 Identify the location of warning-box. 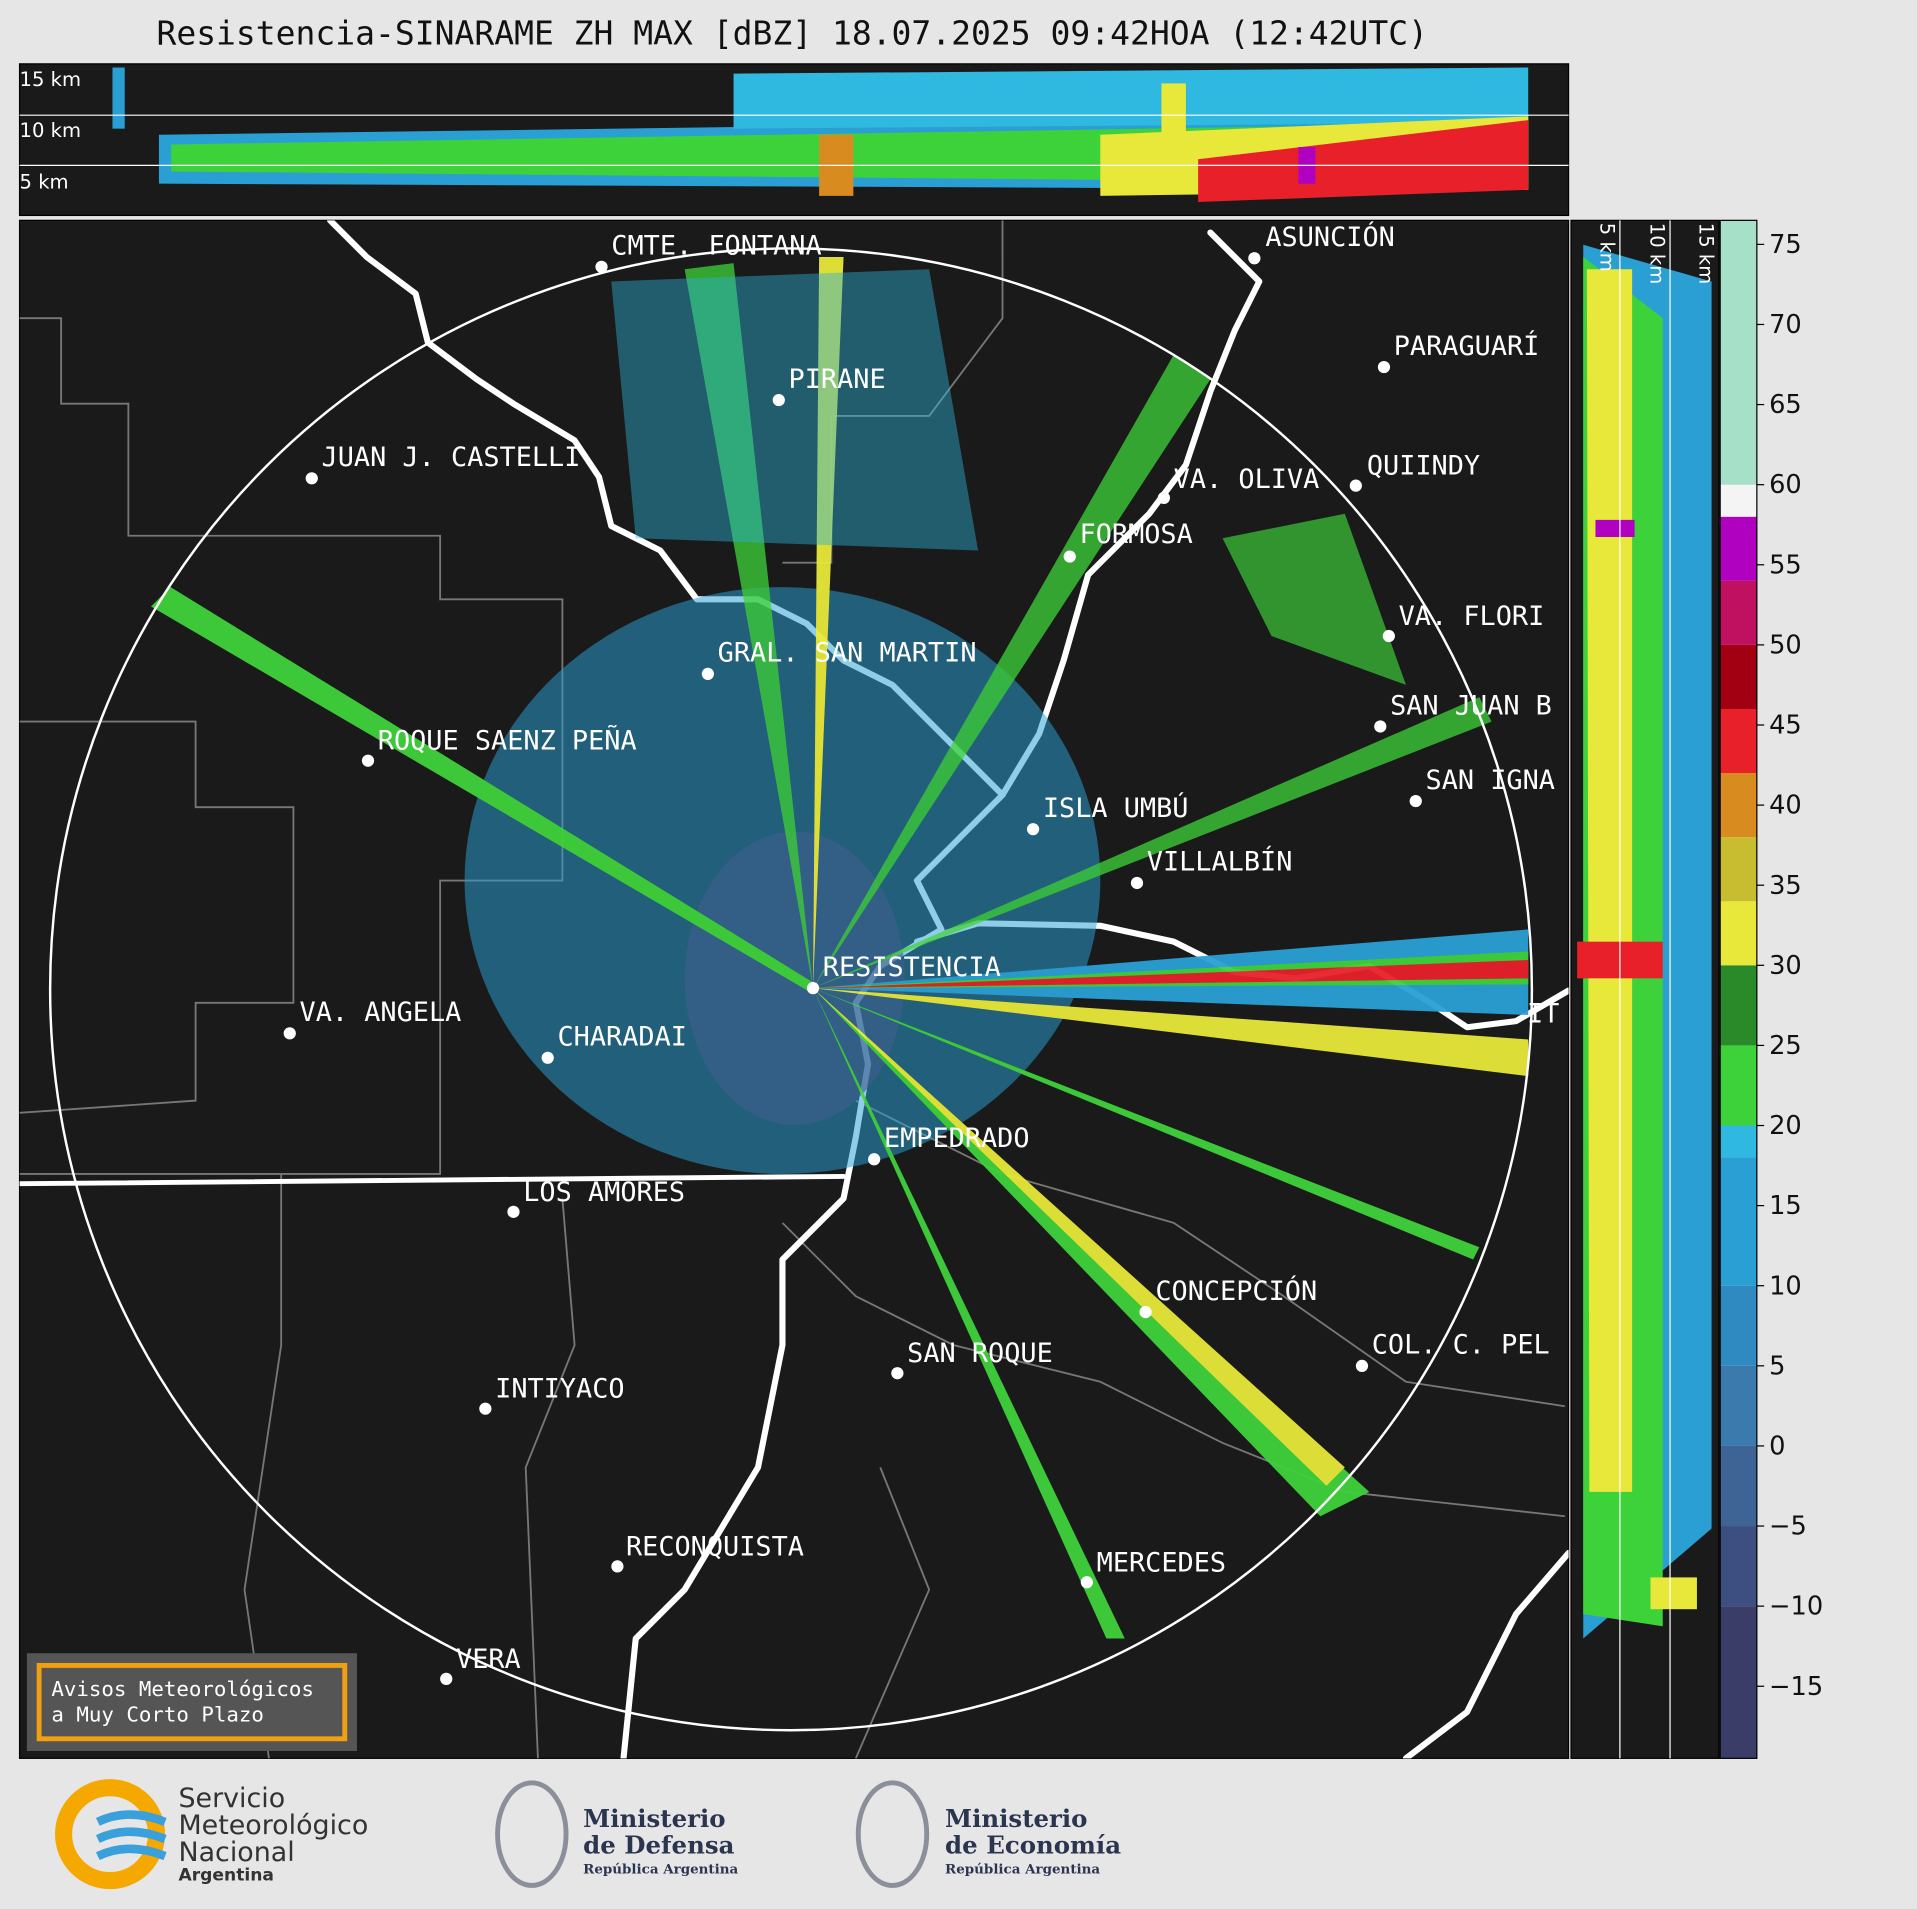
(191, 1702).